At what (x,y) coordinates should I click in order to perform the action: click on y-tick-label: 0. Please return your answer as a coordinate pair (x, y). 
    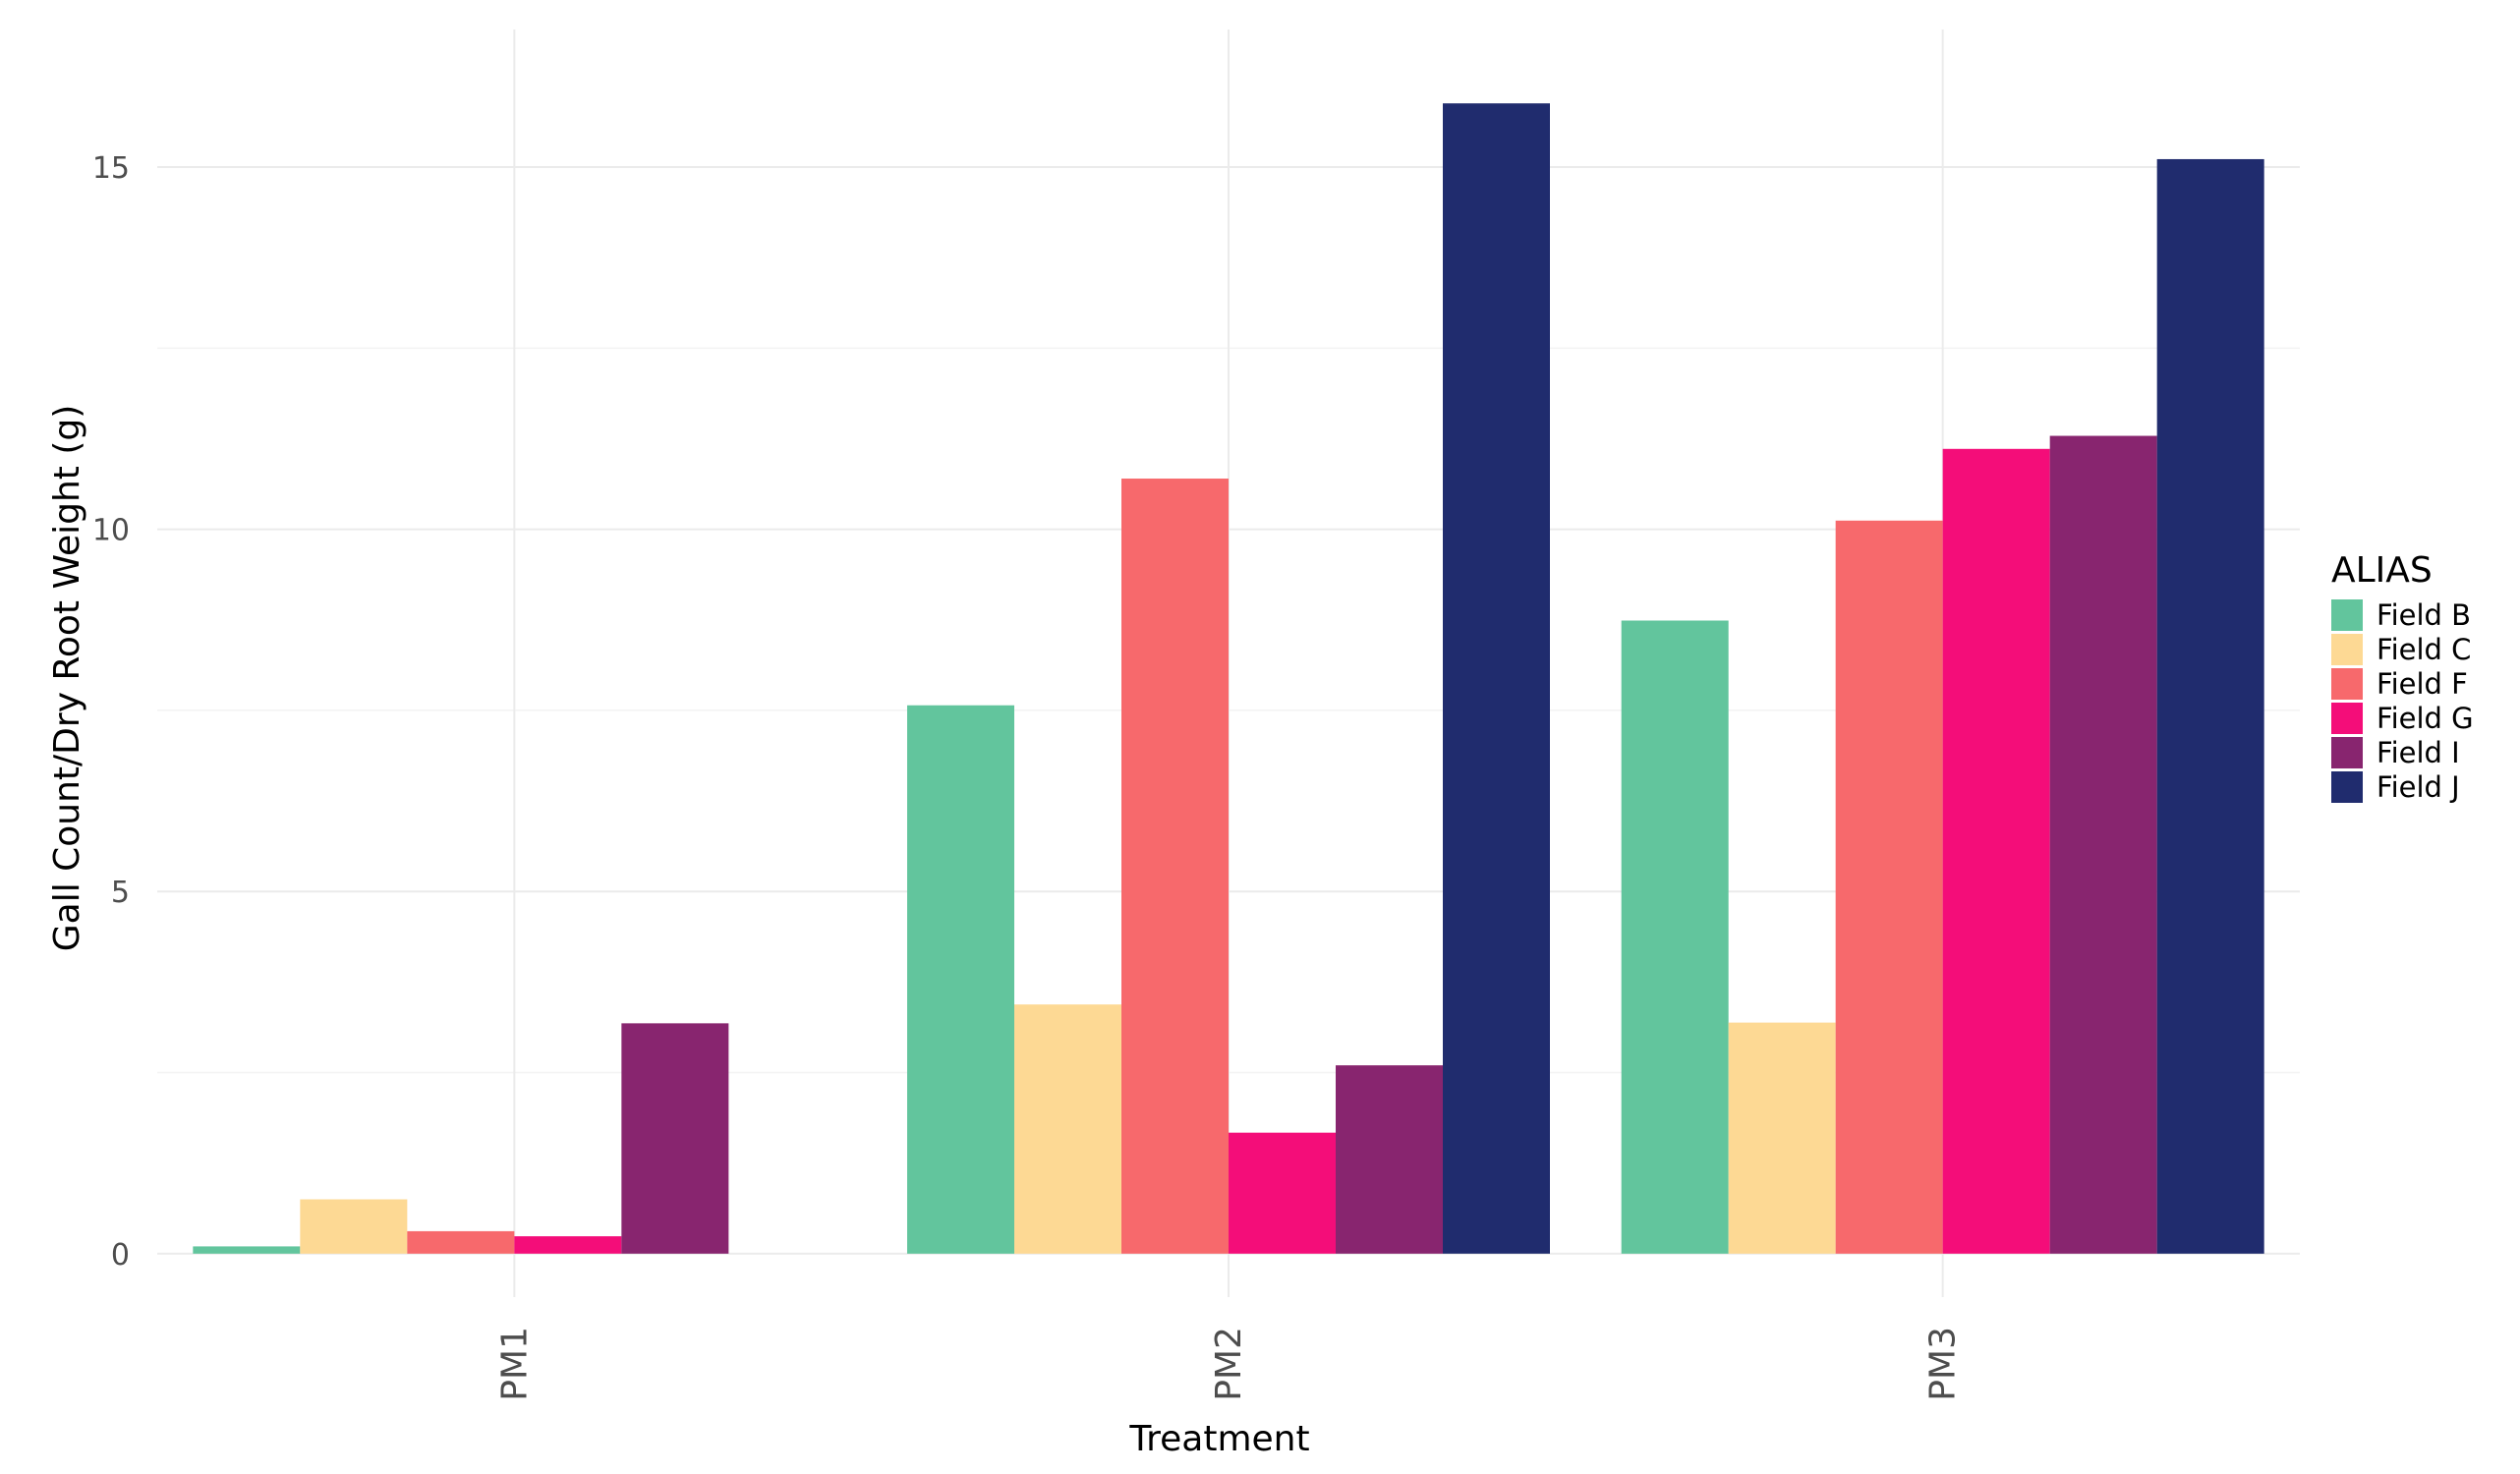
    Looking at the image, I should click on (120, 1255).